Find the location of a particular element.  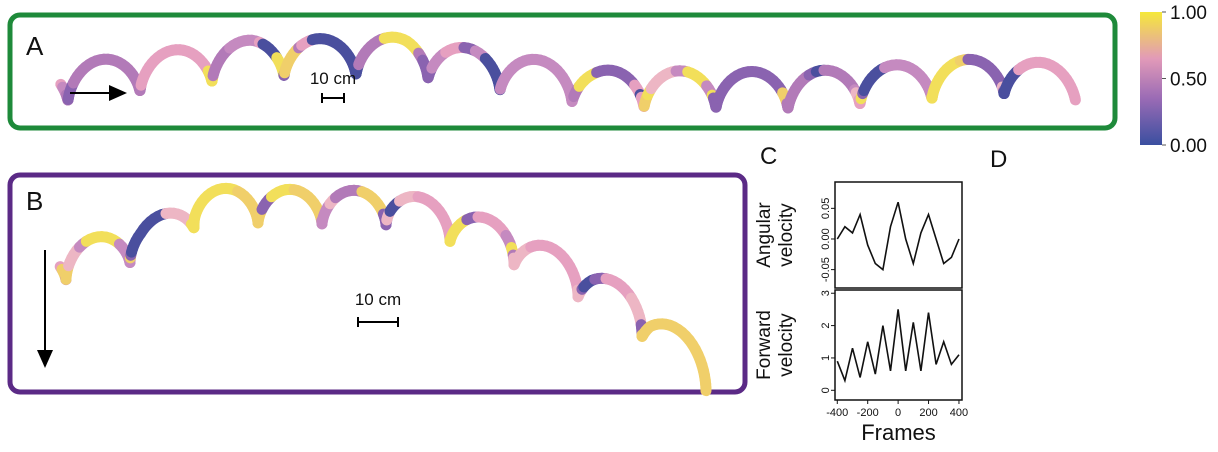

x-axis-label: Frames is located at coordinates (898, 432).